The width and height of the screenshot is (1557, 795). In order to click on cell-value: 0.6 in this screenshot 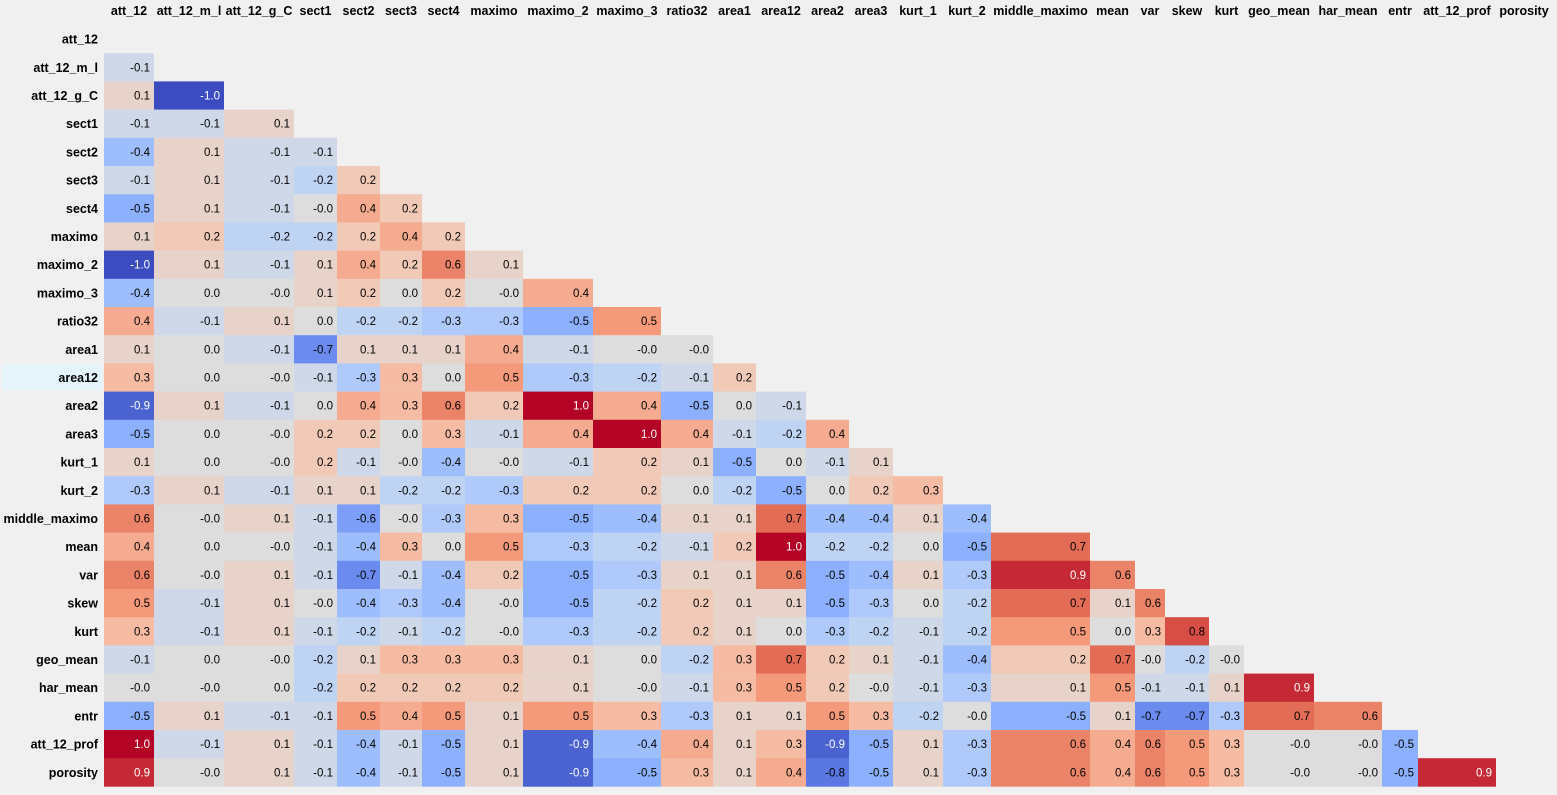, I will do `click(1153, 604)`.